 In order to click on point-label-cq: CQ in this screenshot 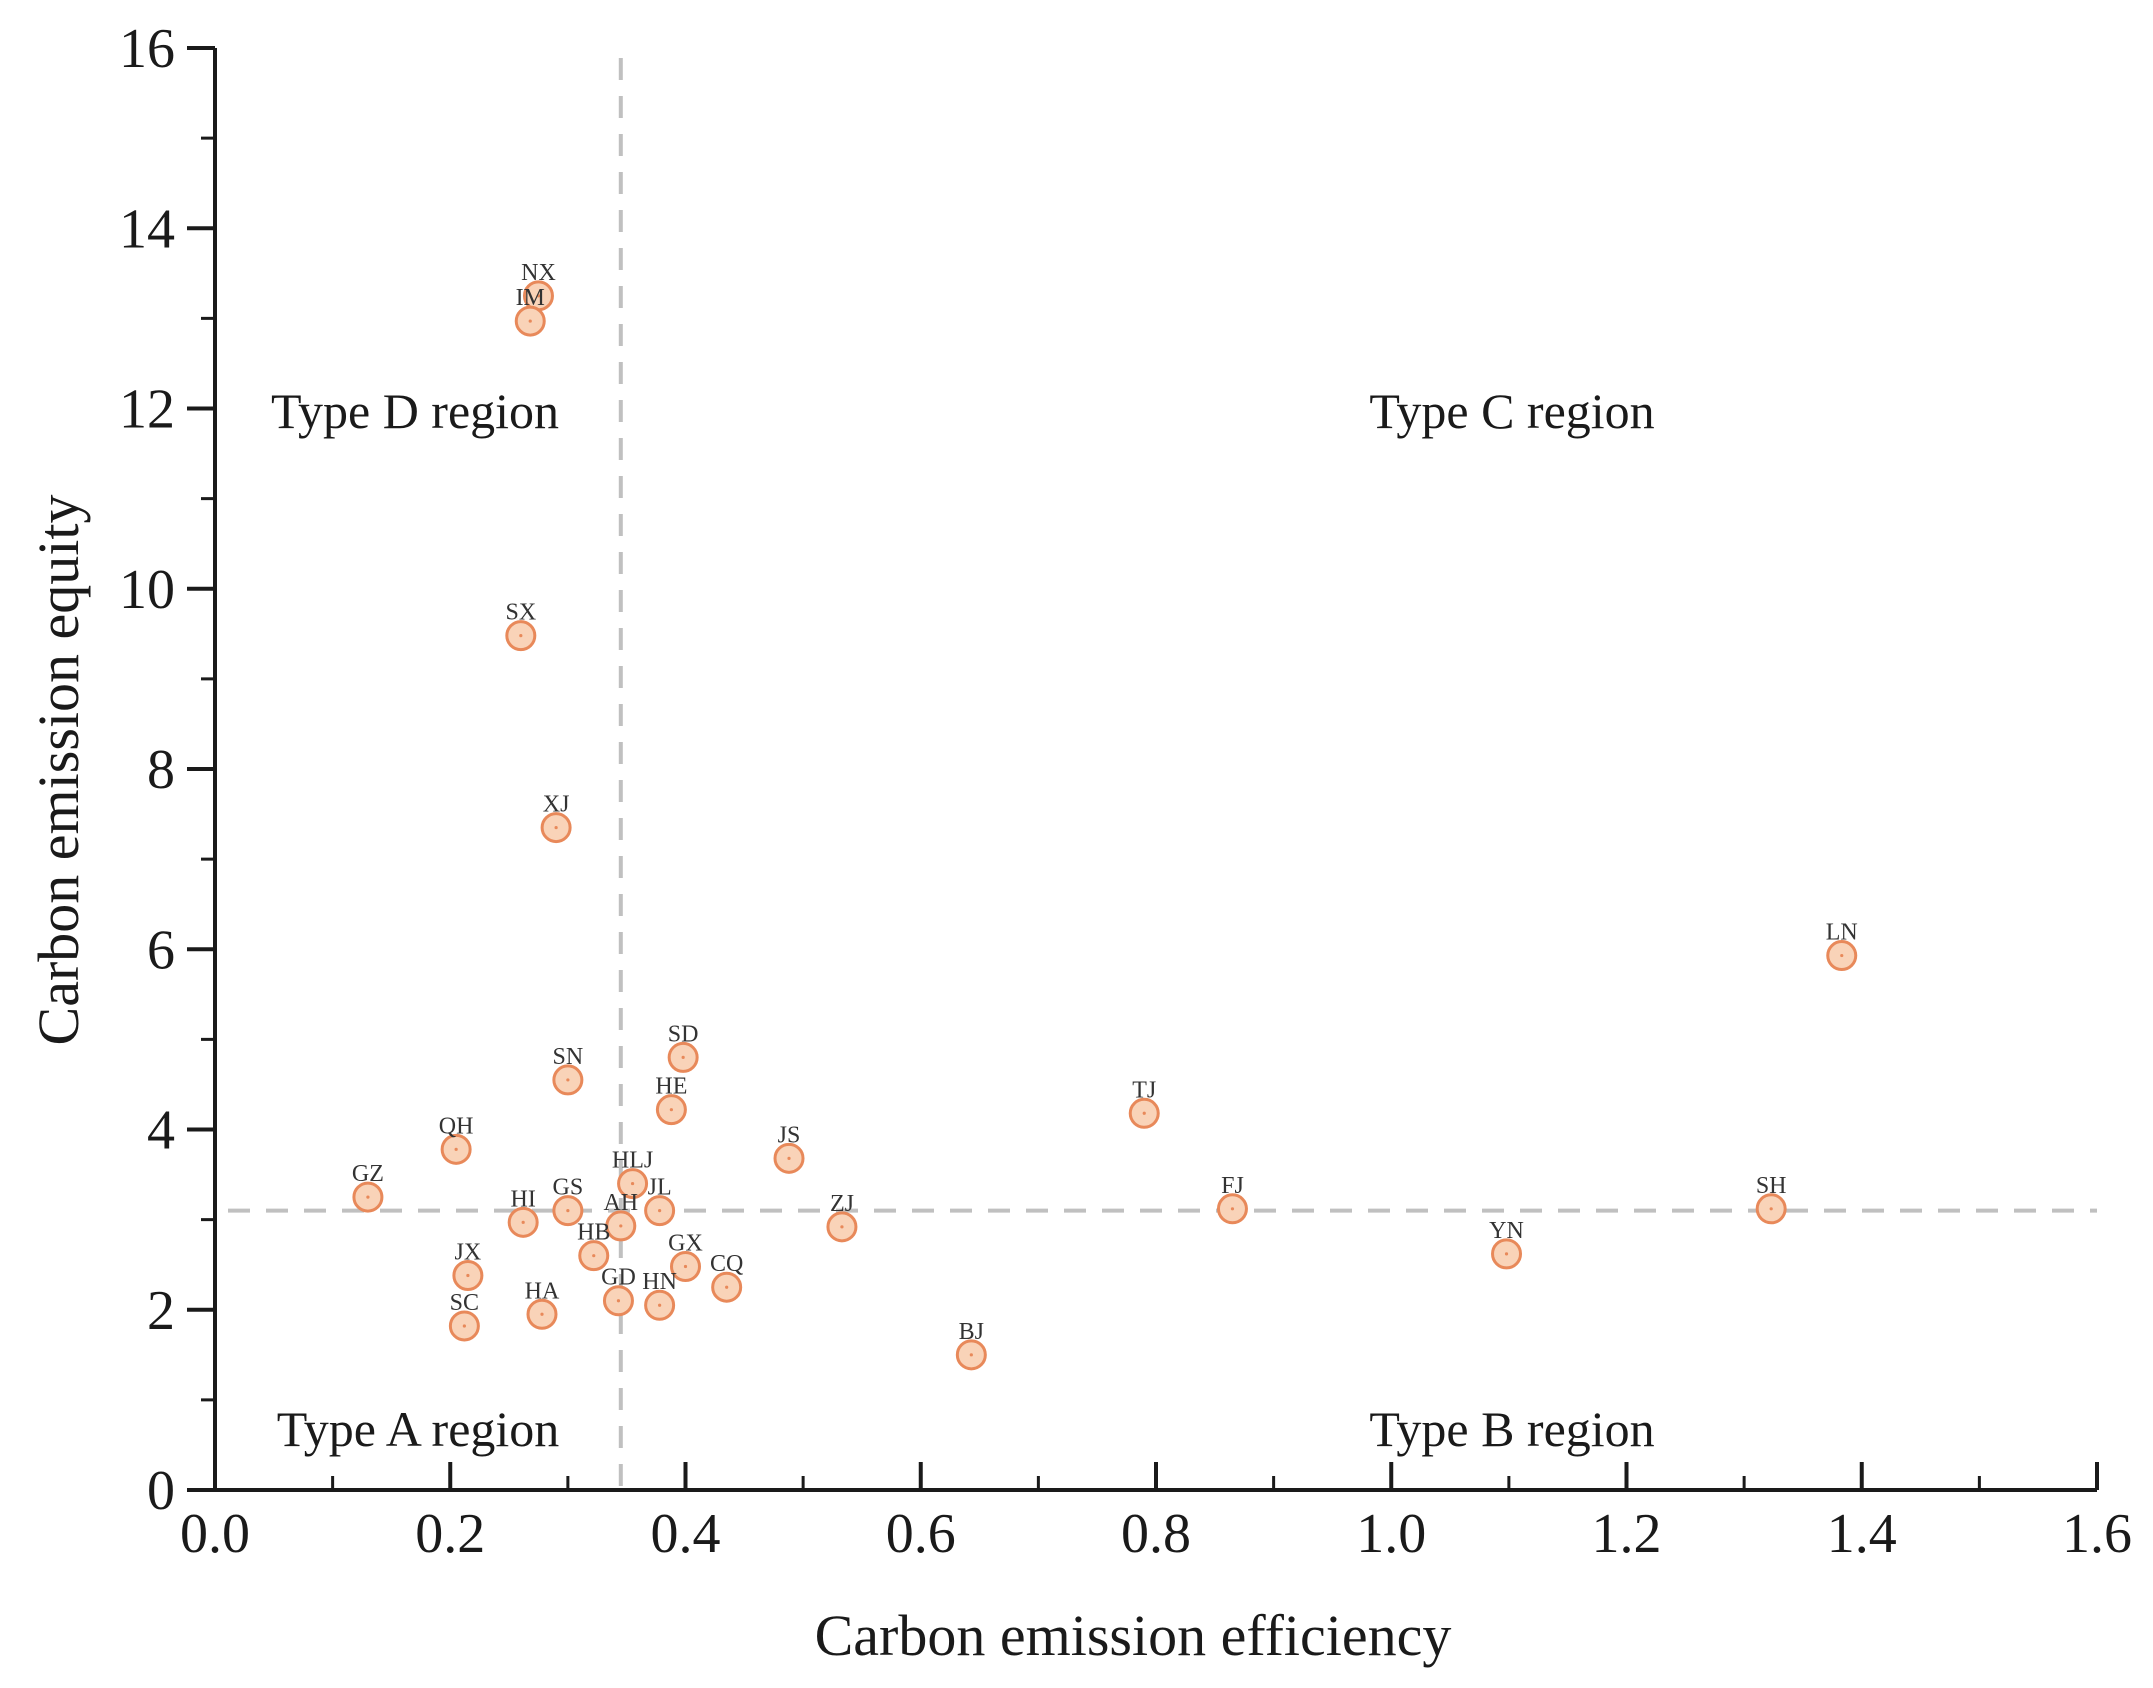, I will do `click(726, 1264)`.